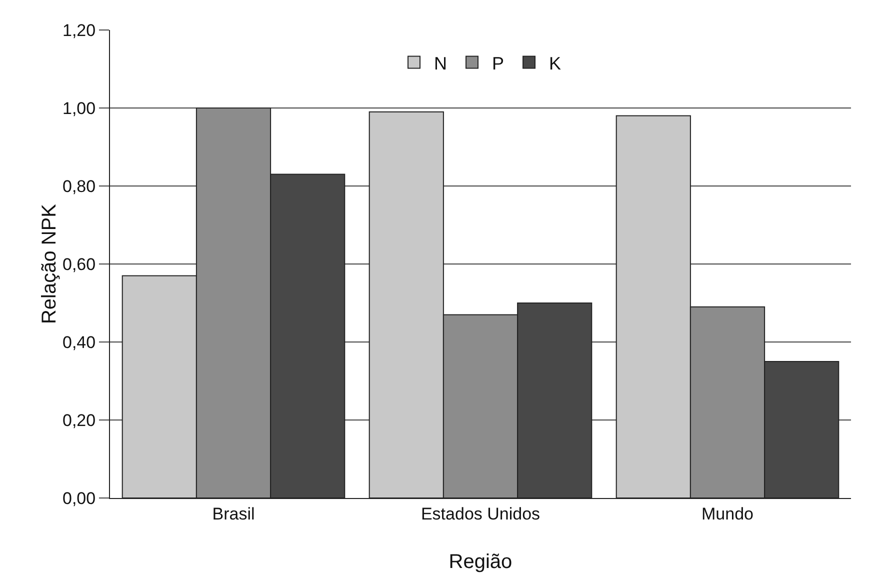 Image resolution: width=881 pixels, height=588 pixels. Describe the element at coordinates (498, 63) in the screenshot. I see `legend-label: P` at that location.